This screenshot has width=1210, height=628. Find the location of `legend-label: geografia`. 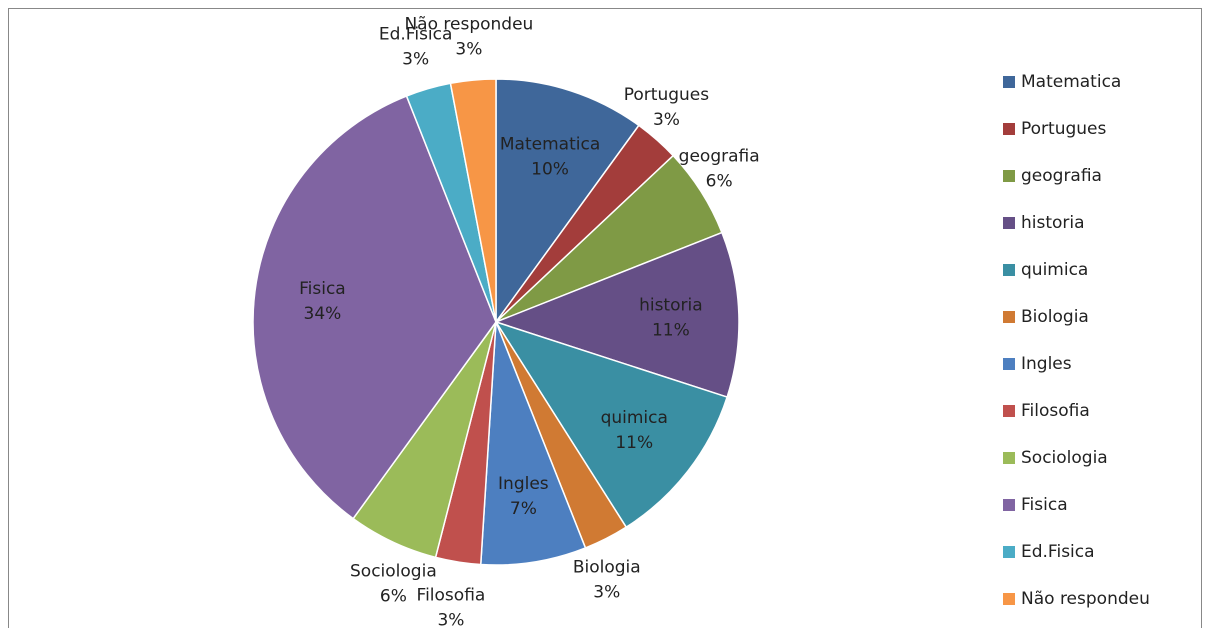

legend-label: geografia is located at coordinates (1061, 176).